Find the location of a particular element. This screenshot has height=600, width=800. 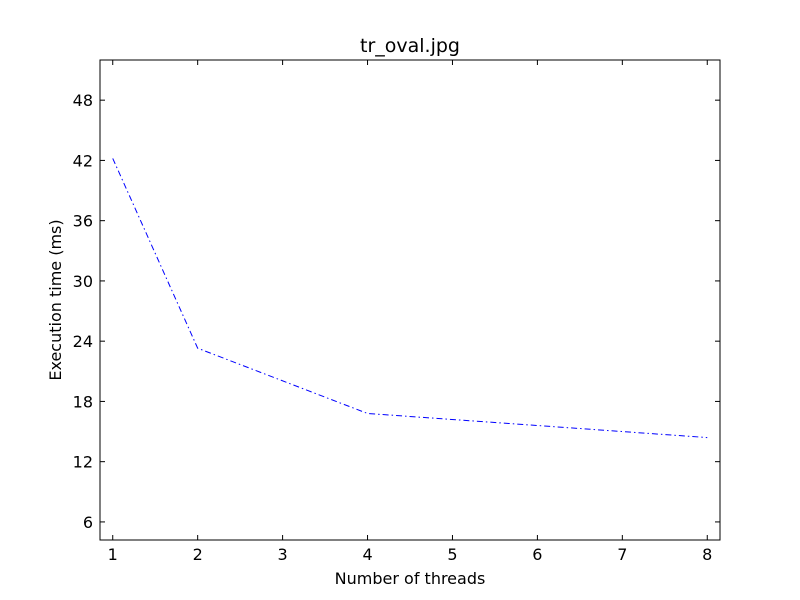

x-axis-label: Number of threads is located at coordinates (410, 578).